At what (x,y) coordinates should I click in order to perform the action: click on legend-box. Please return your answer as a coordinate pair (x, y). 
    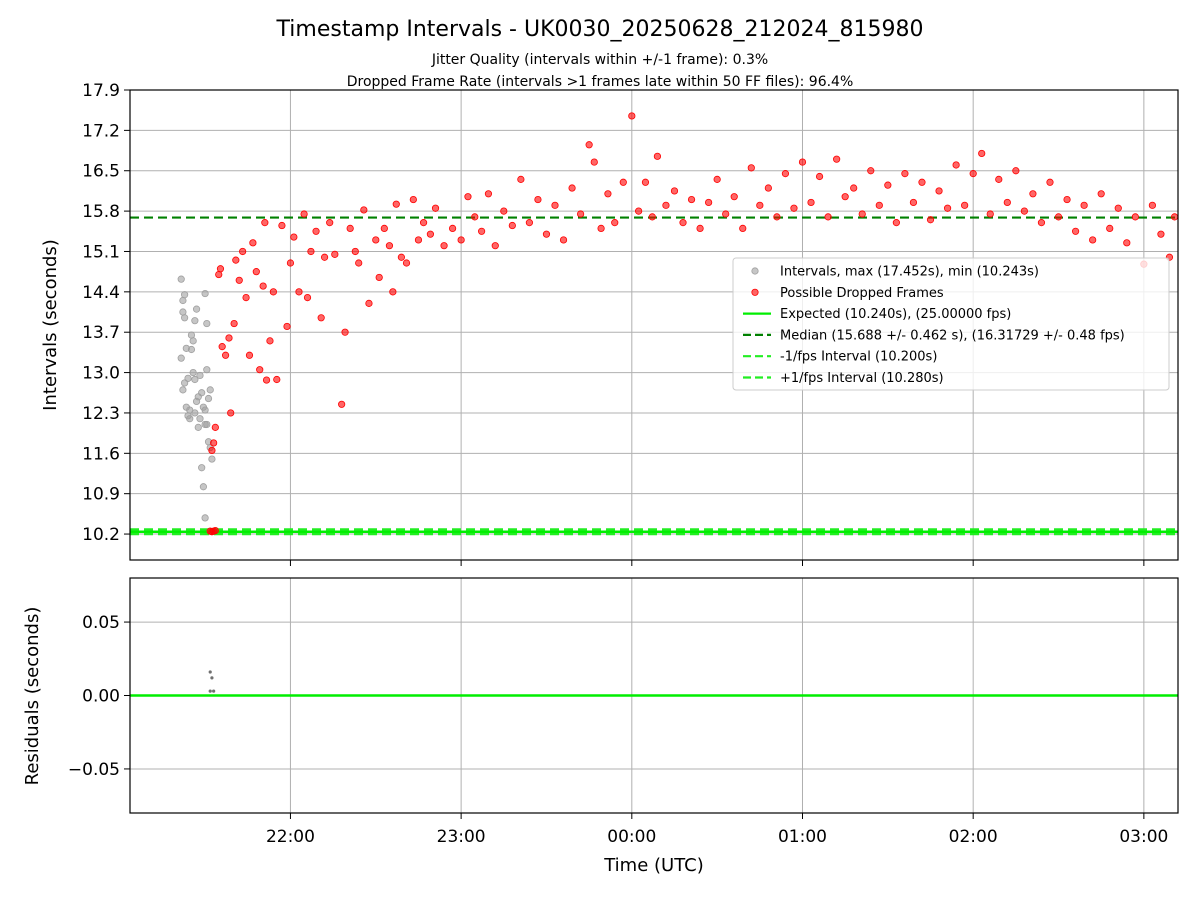
    Looking at the image, I should click on (951, 324).